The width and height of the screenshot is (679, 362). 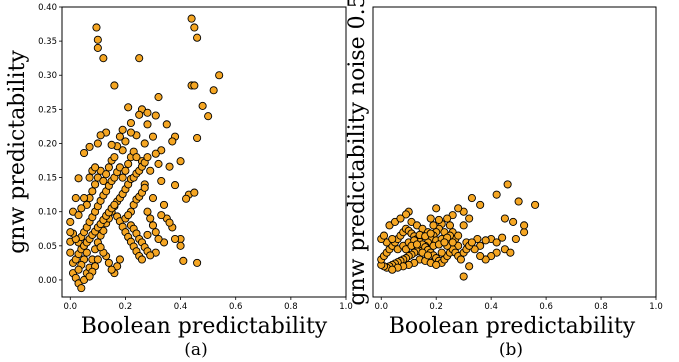 I want to click on y-tick-label-a: 0.20, so click(x=47, y=144).